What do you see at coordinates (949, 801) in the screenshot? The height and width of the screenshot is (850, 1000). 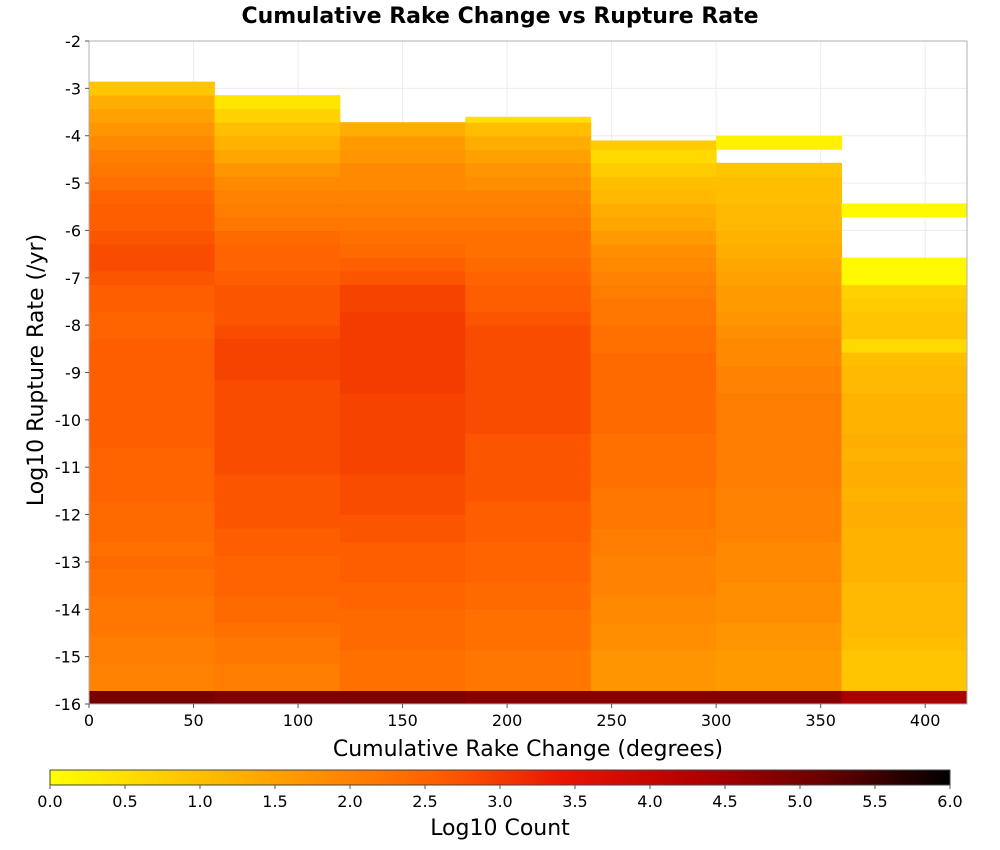 I see `colorbar-tick-label: 6.0` at bounding box center [949, 801].